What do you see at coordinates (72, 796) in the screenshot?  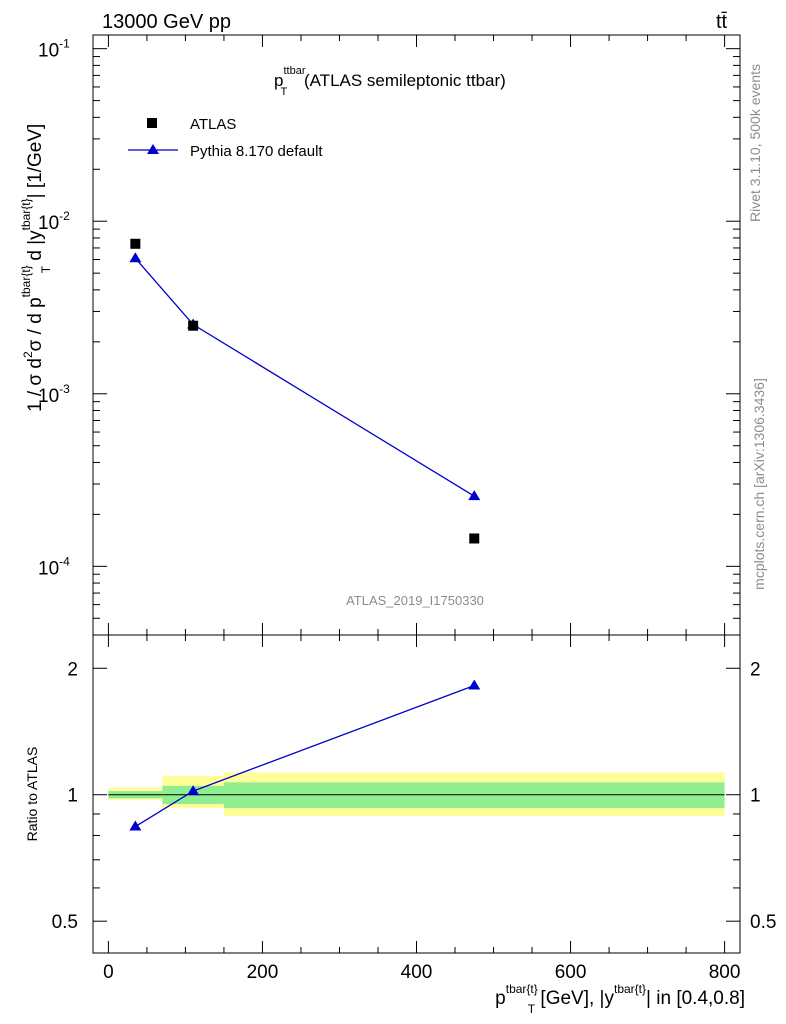 I see `ratio-y-tick-label-left: 1` at bounding box center [72, 796].